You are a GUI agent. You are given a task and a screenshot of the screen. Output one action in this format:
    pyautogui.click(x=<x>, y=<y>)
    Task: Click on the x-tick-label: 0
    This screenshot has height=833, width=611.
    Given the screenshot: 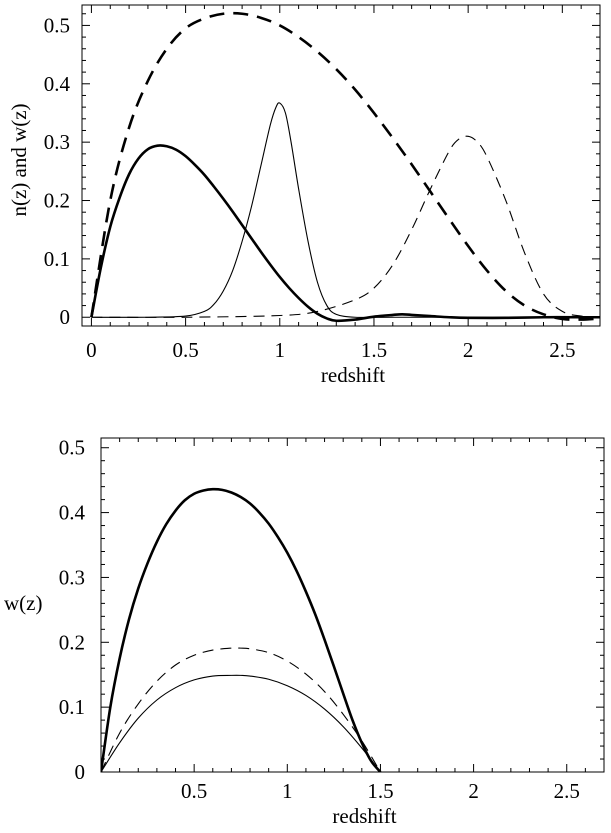 What is the action you would take?
    pyautogui.click(x=91, y=350)
    